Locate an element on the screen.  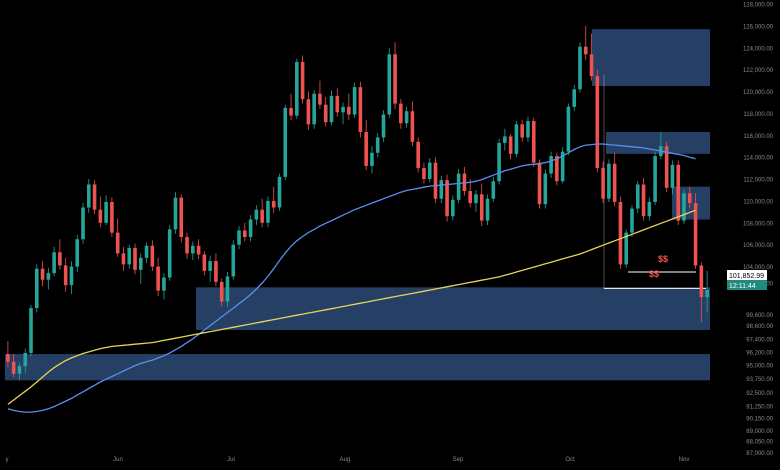
y-tick-label: 122,000.00 is located at coordinates (758, 71).